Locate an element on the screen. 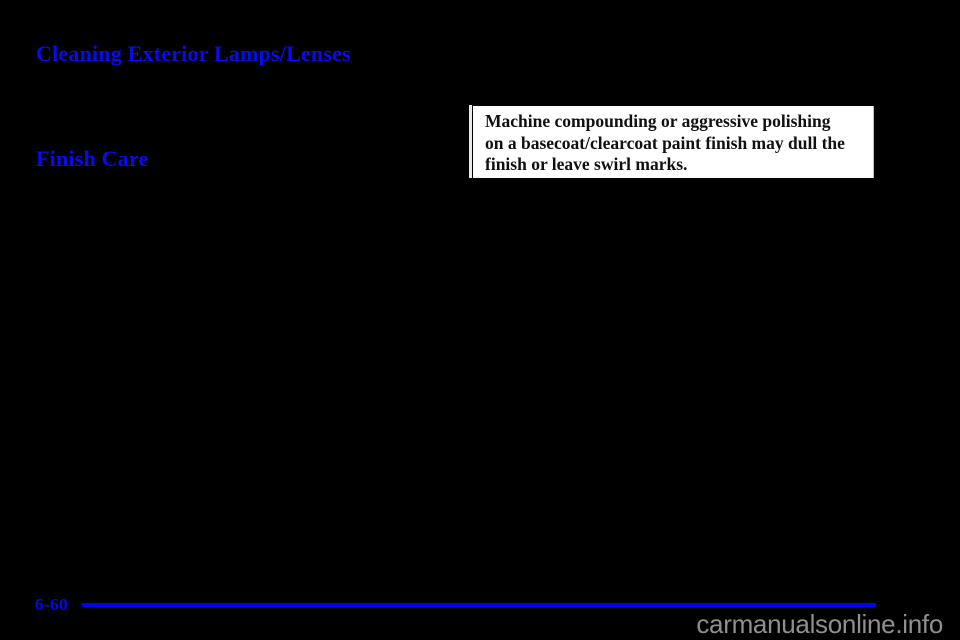  notice-left-bar is located at coordinates (470, 141).